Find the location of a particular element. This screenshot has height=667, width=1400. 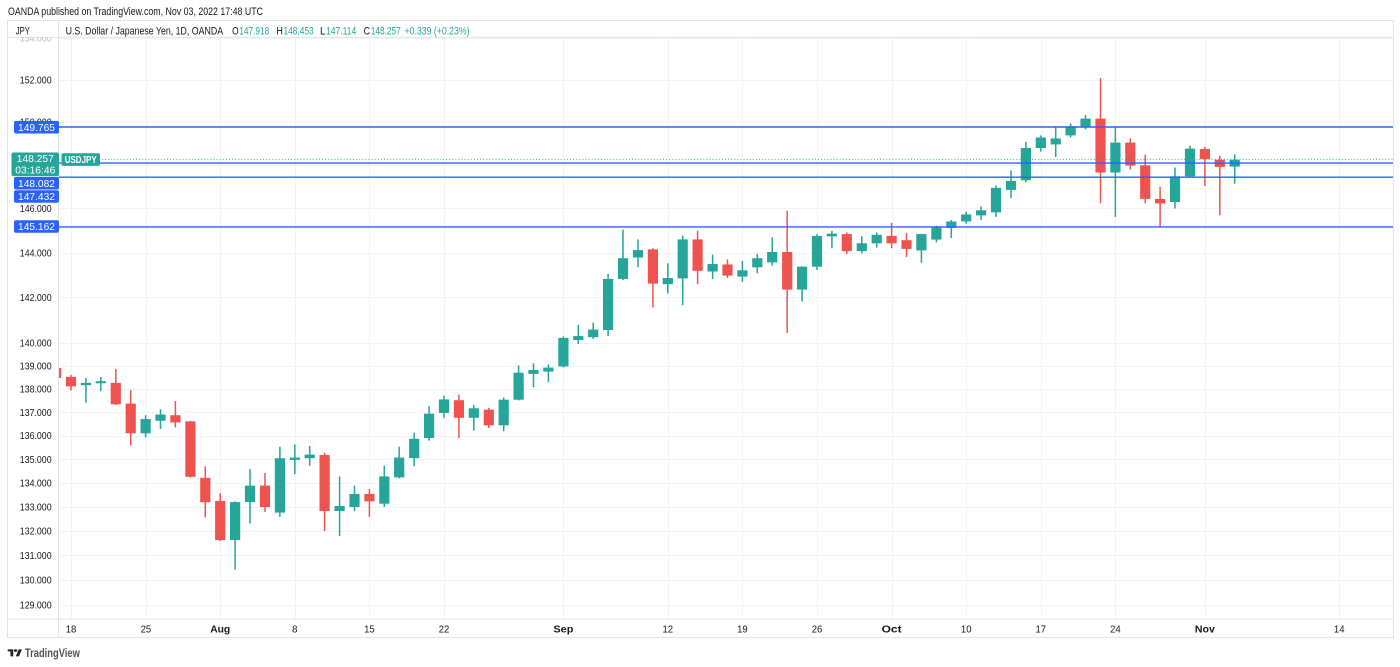

svg-text: 147.432 is located at coordinates (36, 197).